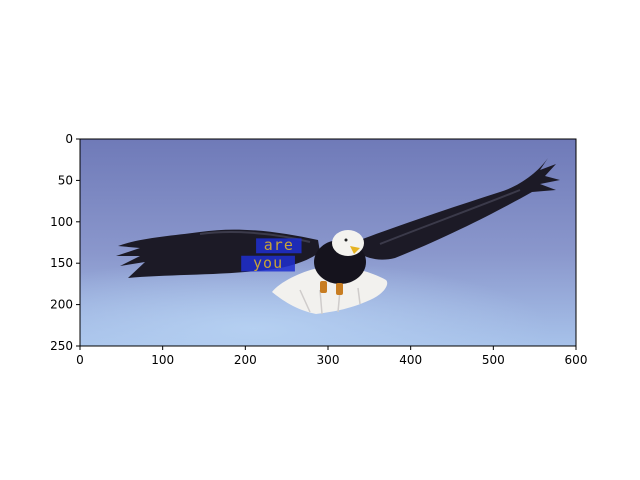  What do you see at coordinates (330, 290) in the screenshot?
I see `eagle-tail` at bounding box center [330, 290].